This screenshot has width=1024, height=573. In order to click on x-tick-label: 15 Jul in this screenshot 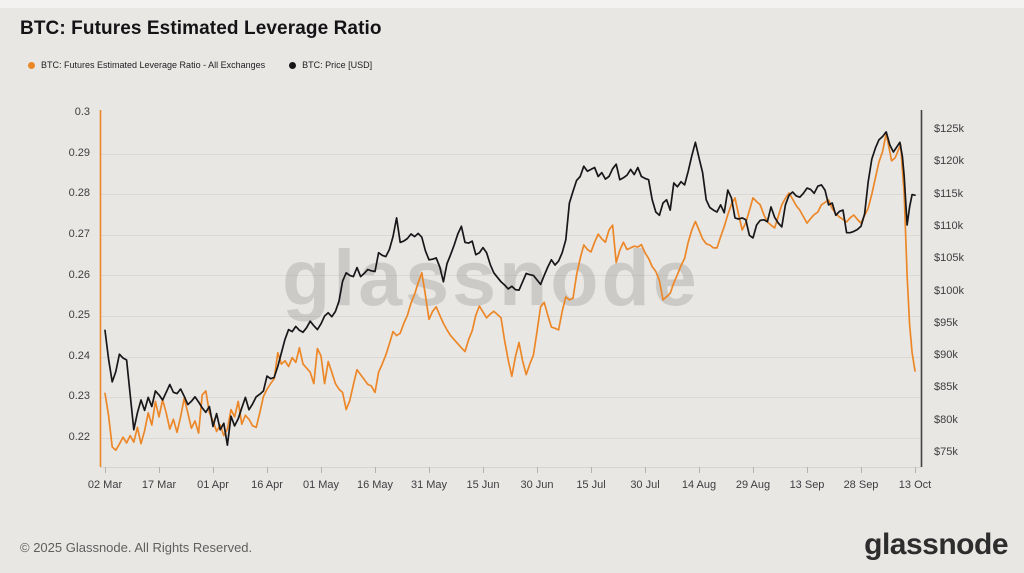, I will do `click(591, 485)`.